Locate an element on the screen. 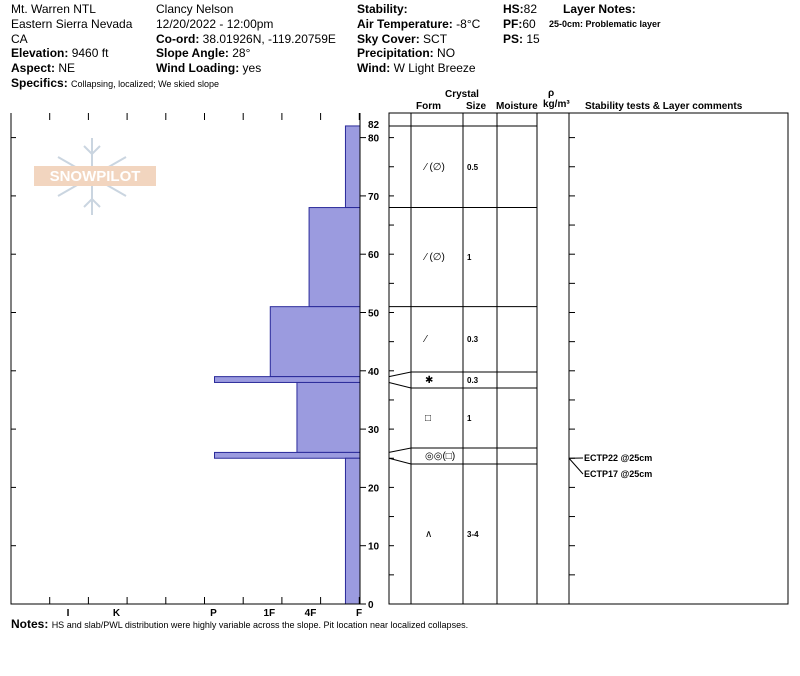  watermark-band is located at coordinates (95, 176).